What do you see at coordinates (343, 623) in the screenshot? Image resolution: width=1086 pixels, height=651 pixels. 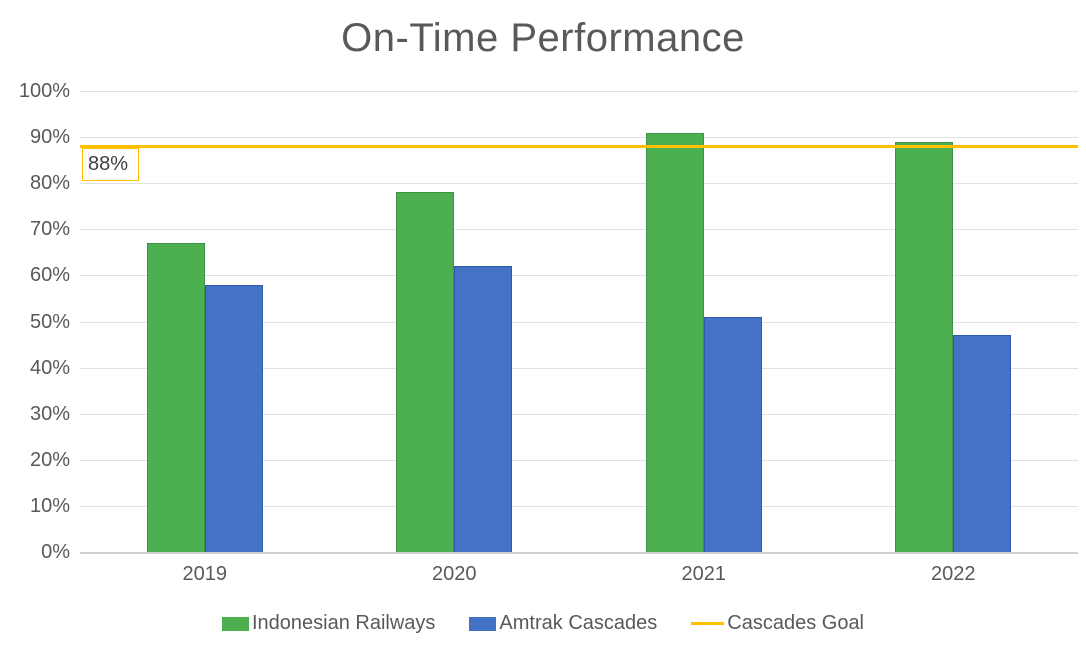 I see `legend-label-indonesian-railways: Indonesian Railways` at bounding box center [343, 623].